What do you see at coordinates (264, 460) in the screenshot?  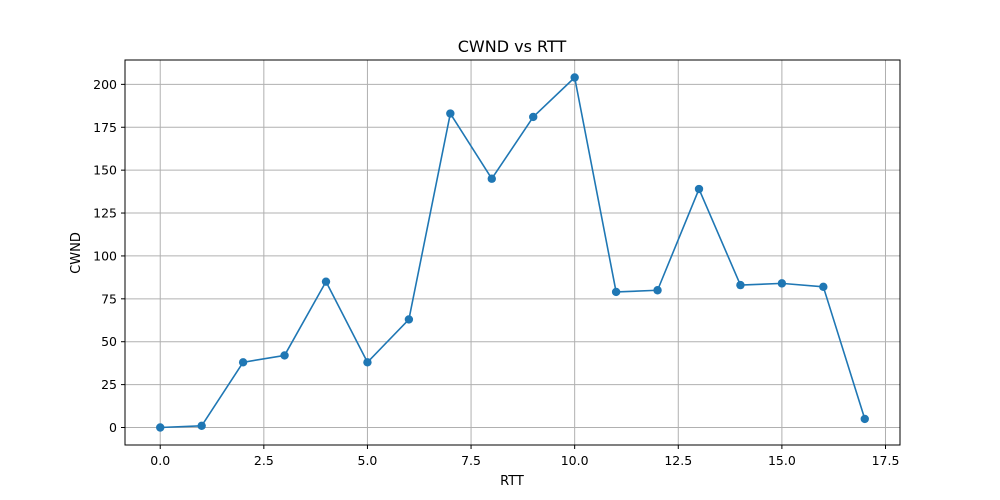 I see `x-tick-label: 2.5` at bounding box center [264, 460].